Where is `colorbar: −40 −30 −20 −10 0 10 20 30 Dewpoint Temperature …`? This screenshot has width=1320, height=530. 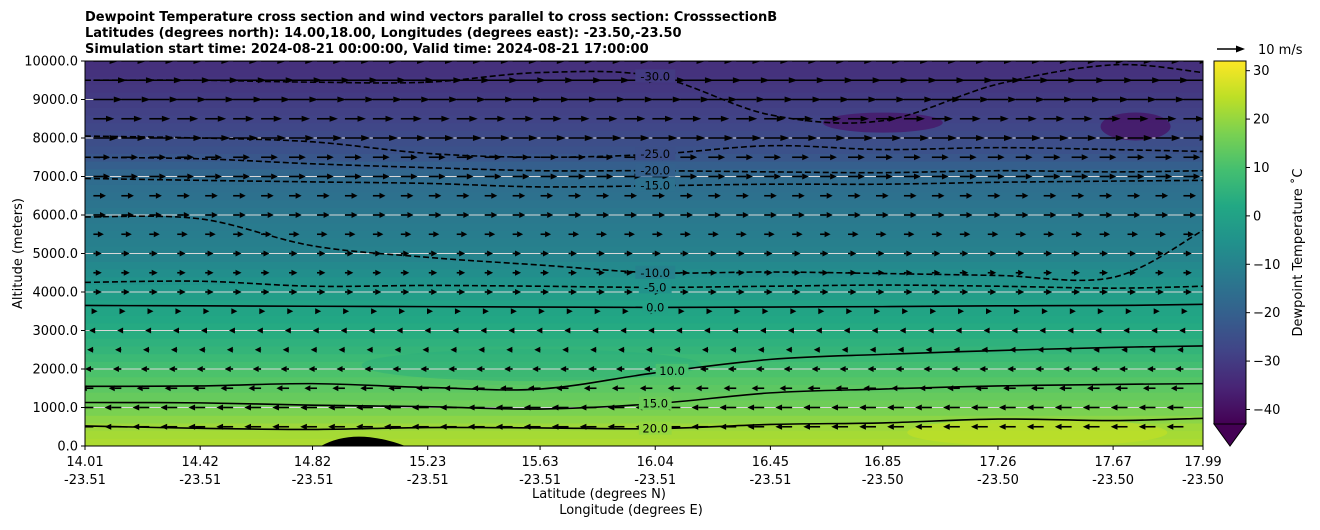 colorbar: −40 −30 −20 −10 0 10 20 30 Dewpoint Temperature … is located at coordinates (1259, 253).